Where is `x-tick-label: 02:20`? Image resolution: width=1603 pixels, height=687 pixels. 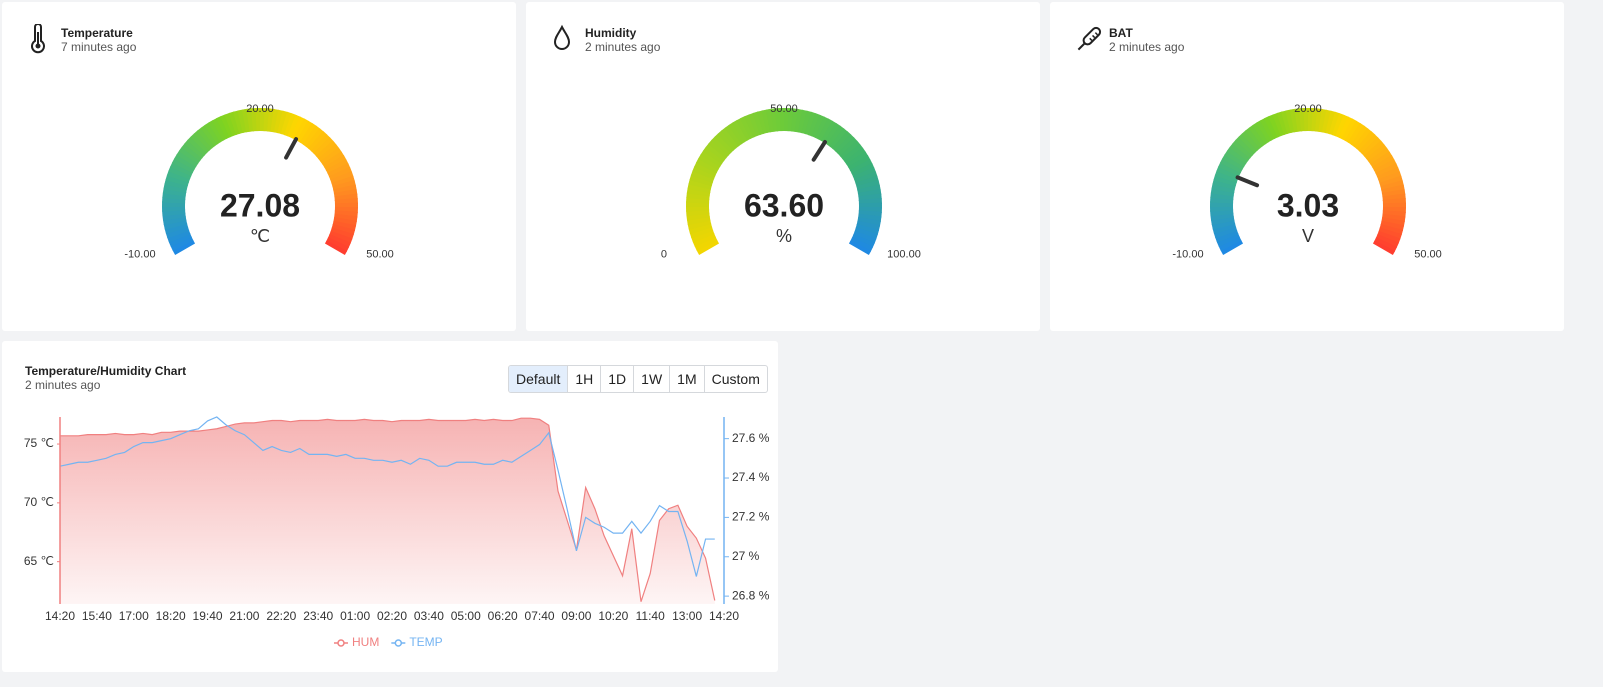
x-tick-label: 02:20 is located at coordinates (392, 616).